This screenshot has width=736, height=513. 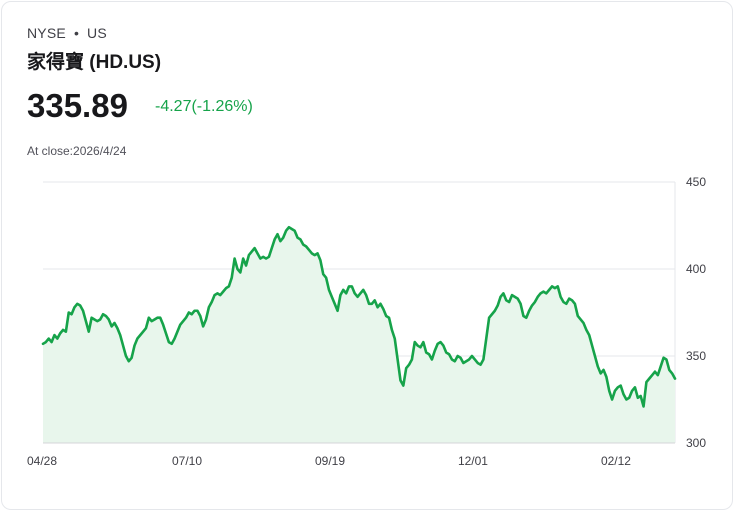 What do you see at coordinates (77, 151) in the screenshot?
I see `close-time: At close:2026/4/24` at bounding box center [77, 151].